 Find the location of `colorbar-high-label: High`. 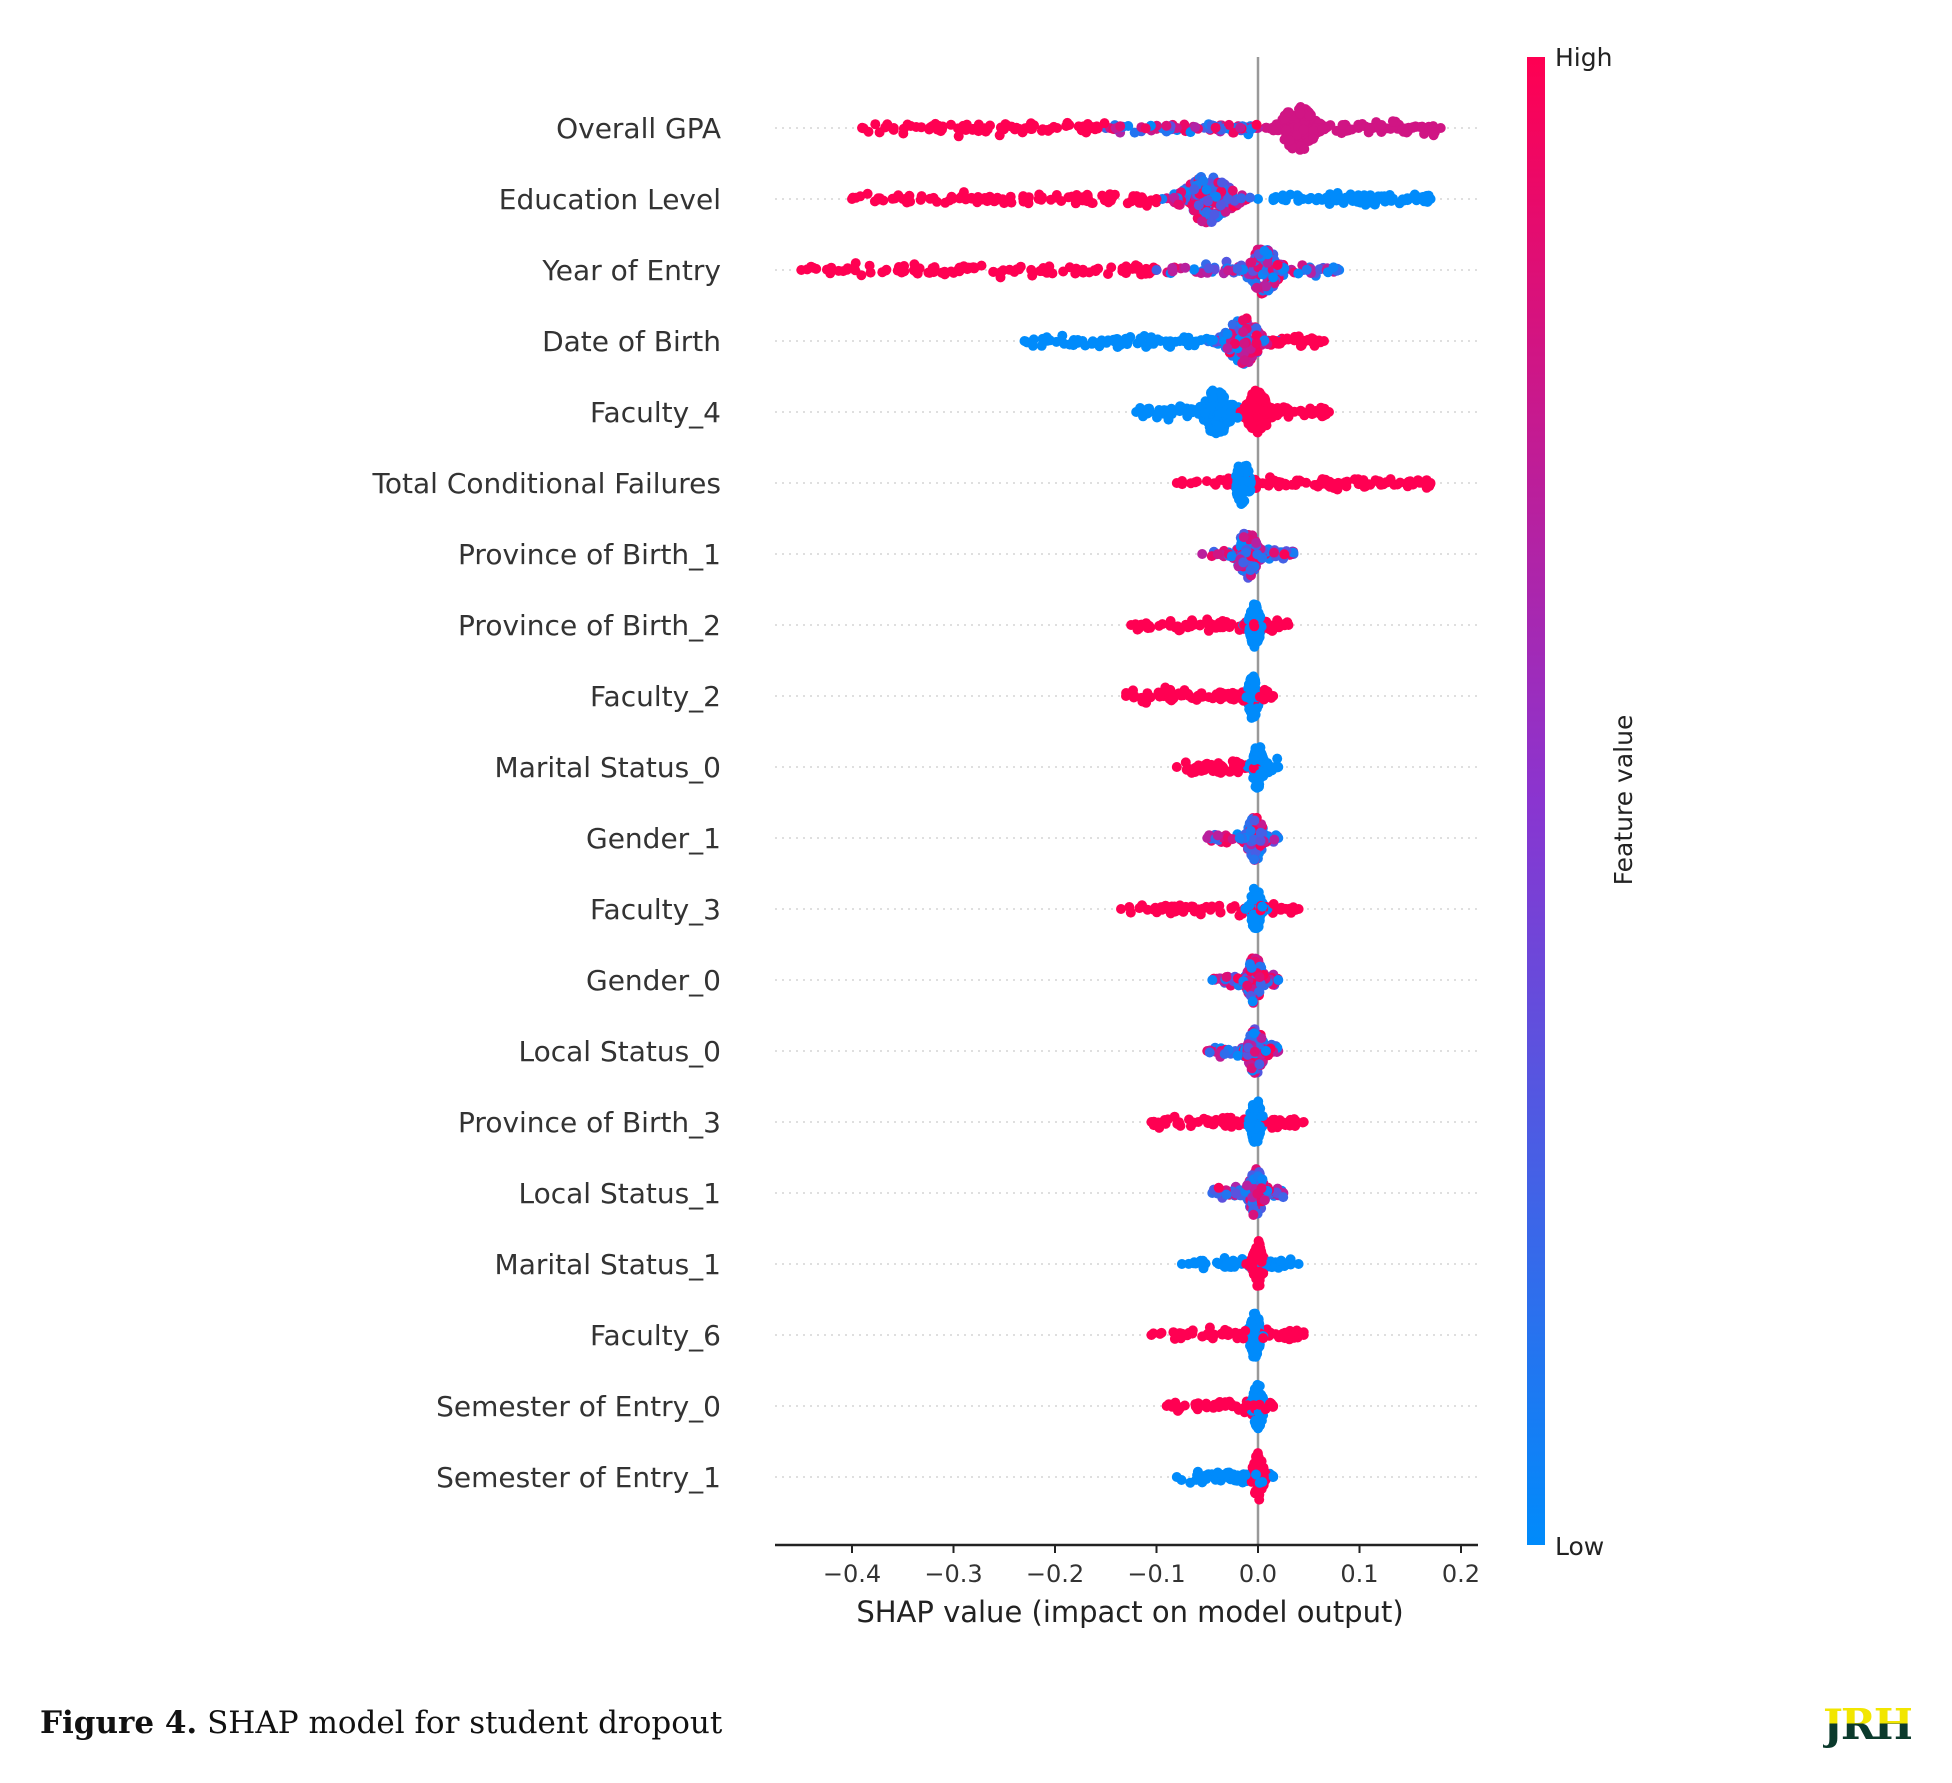

colorbar-high-label: High is located at coordinates (1583, 57).